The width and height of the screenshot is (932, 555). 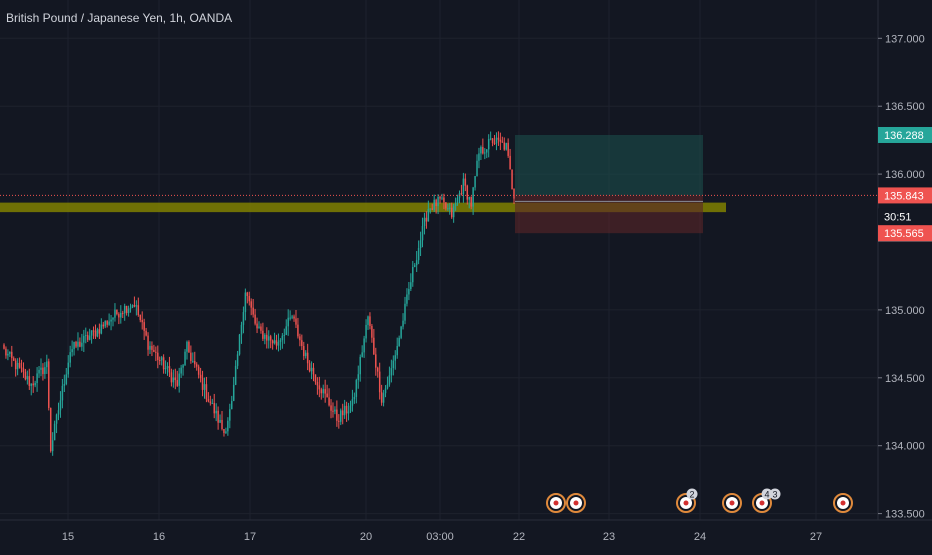 What do you see at coordinates (159, 537) in the screenshot?
I see `time-tick-label: 16` at bounding box center [159, 537].